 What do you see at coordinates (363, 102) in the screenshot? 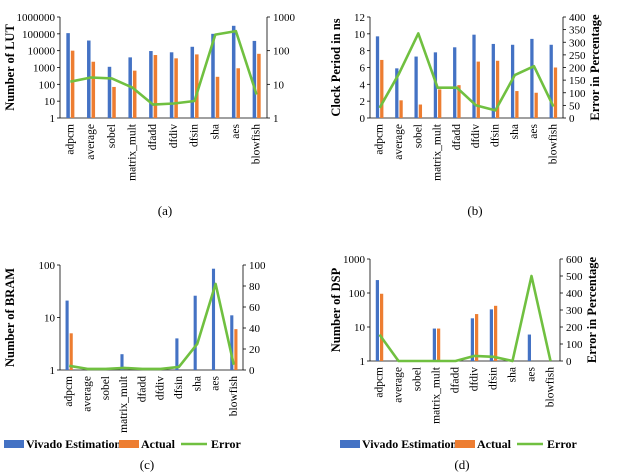
I see `left-tick-label: 2` at bounding box center [363, 102].